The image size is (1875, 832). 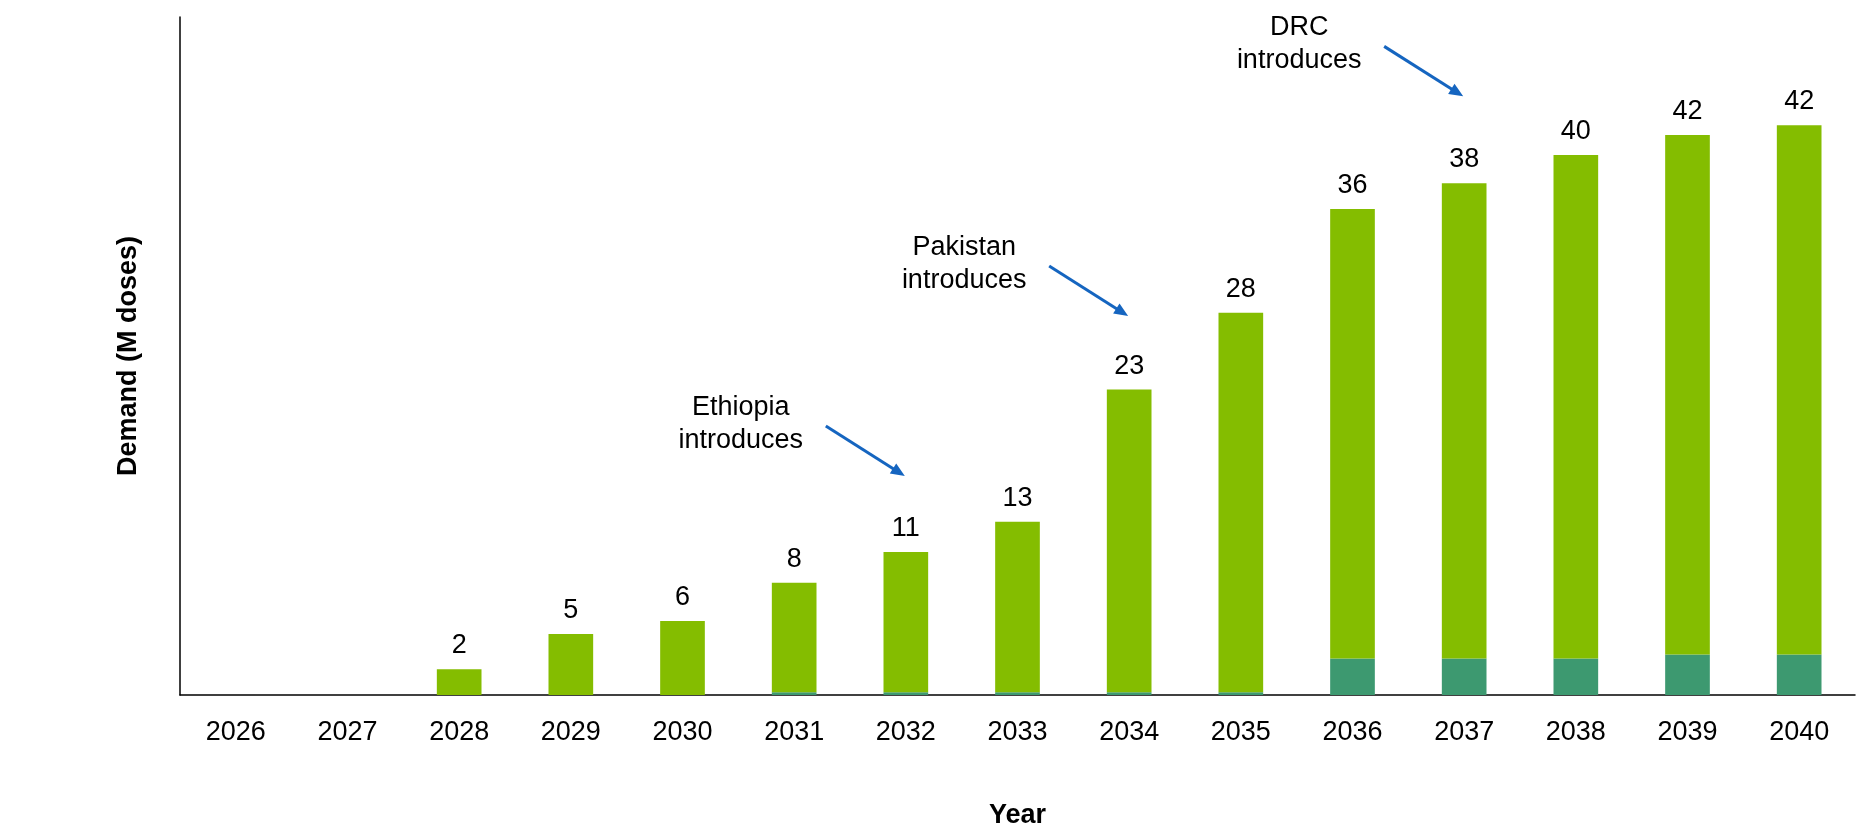 I want to click on text: DRC introduces, so click(x=1299, y=43).